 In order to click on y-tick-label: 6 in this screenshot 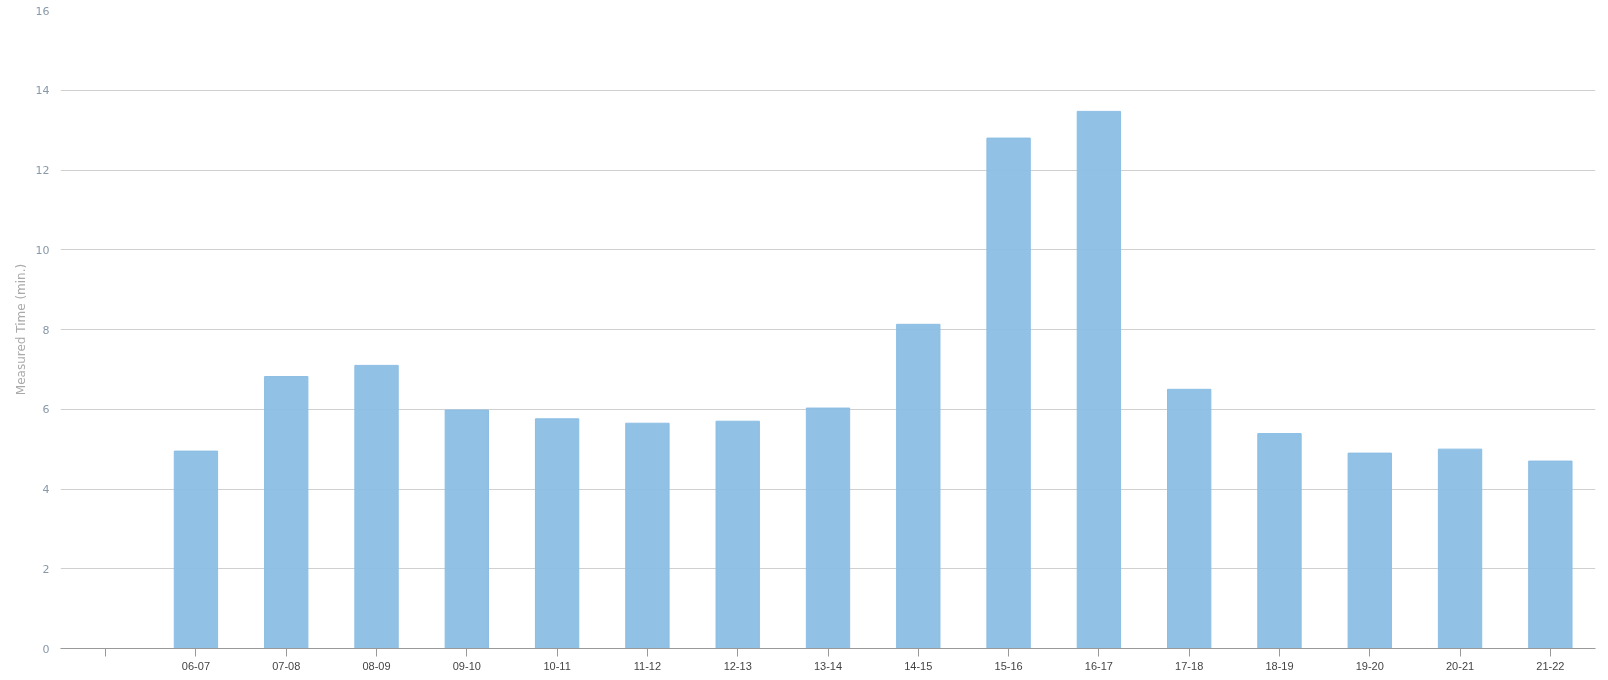, I will do `click(46, 410)`.